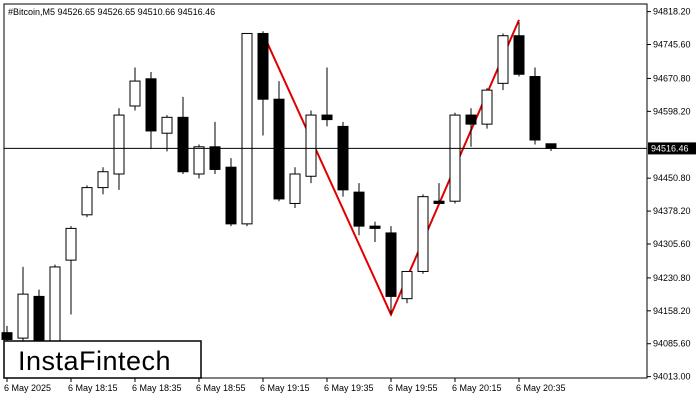  I want to click on x-tick-label: 6 May 20:35, so click(541, 388).